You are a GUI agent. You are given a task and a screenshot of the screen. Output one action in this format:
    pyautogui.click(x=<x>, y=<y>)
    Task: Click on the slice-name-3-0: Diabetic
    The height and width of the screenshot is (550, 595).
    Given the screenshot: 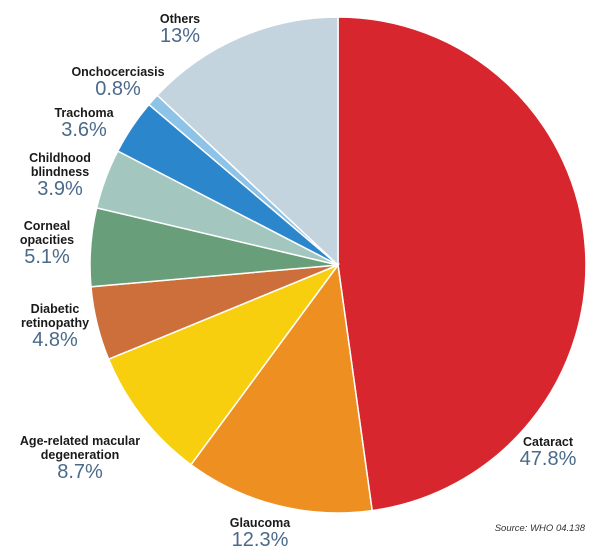 What is the action you would take?
    pyautogui.click(x=55, y=309)
    